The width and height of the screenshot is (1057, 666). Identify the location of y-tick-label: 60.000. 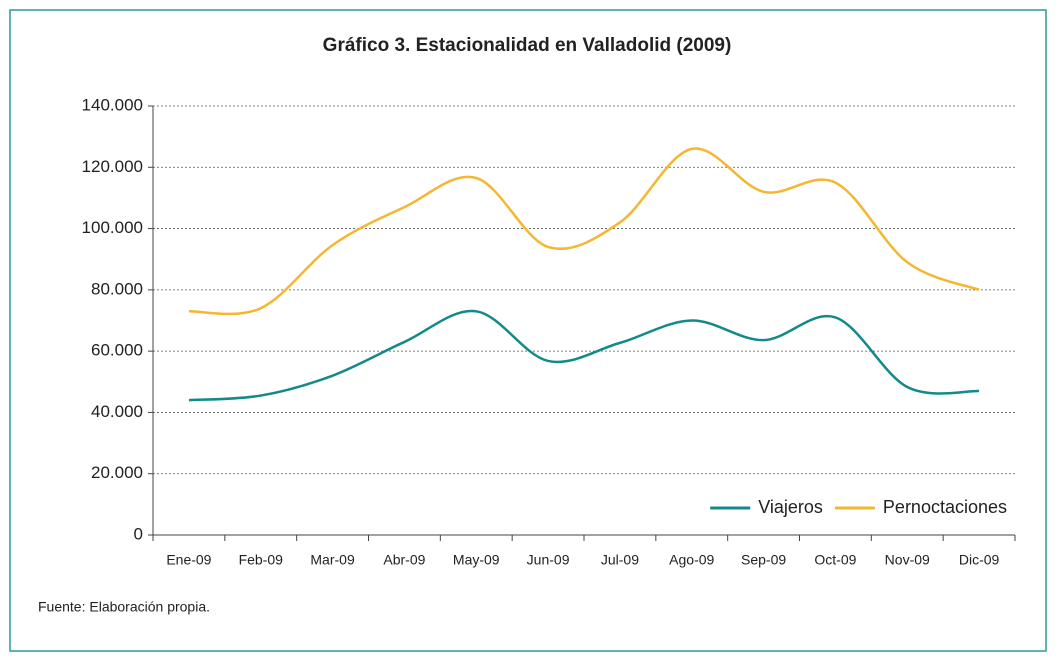
(117, 350).